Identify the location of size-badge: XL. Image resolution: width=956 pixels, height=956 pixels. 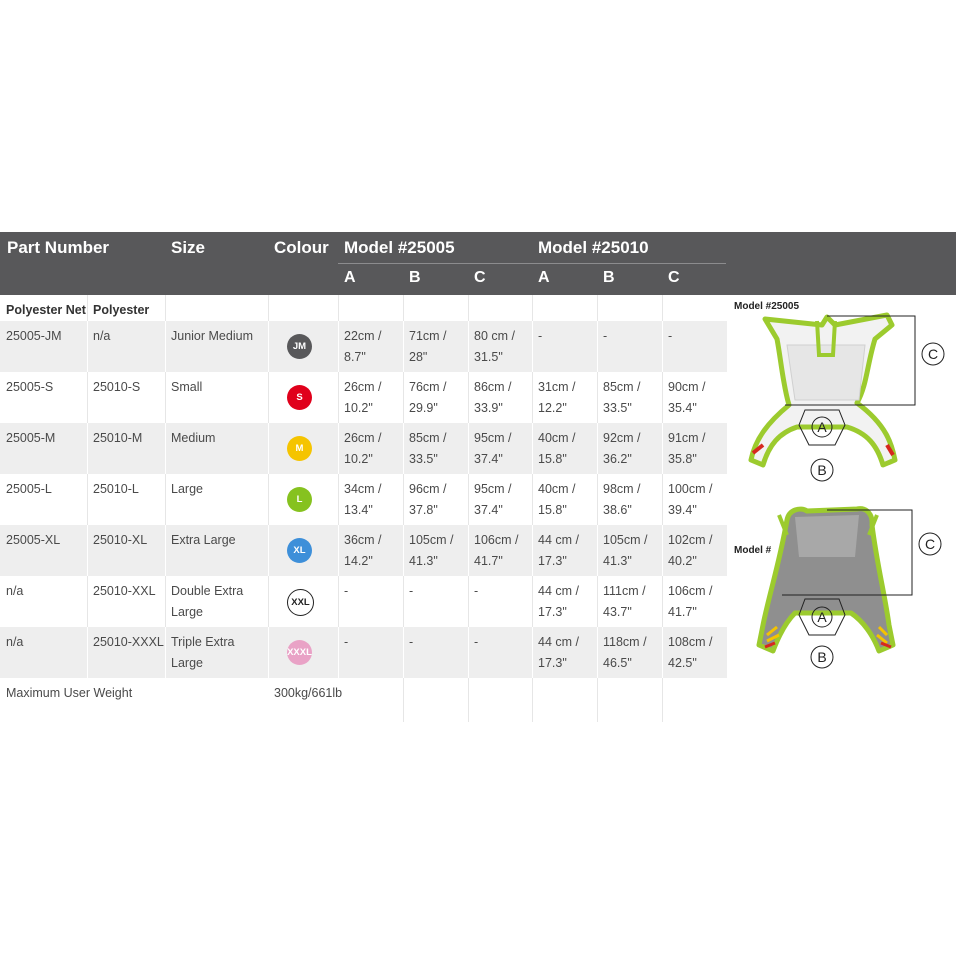
(299, 550).